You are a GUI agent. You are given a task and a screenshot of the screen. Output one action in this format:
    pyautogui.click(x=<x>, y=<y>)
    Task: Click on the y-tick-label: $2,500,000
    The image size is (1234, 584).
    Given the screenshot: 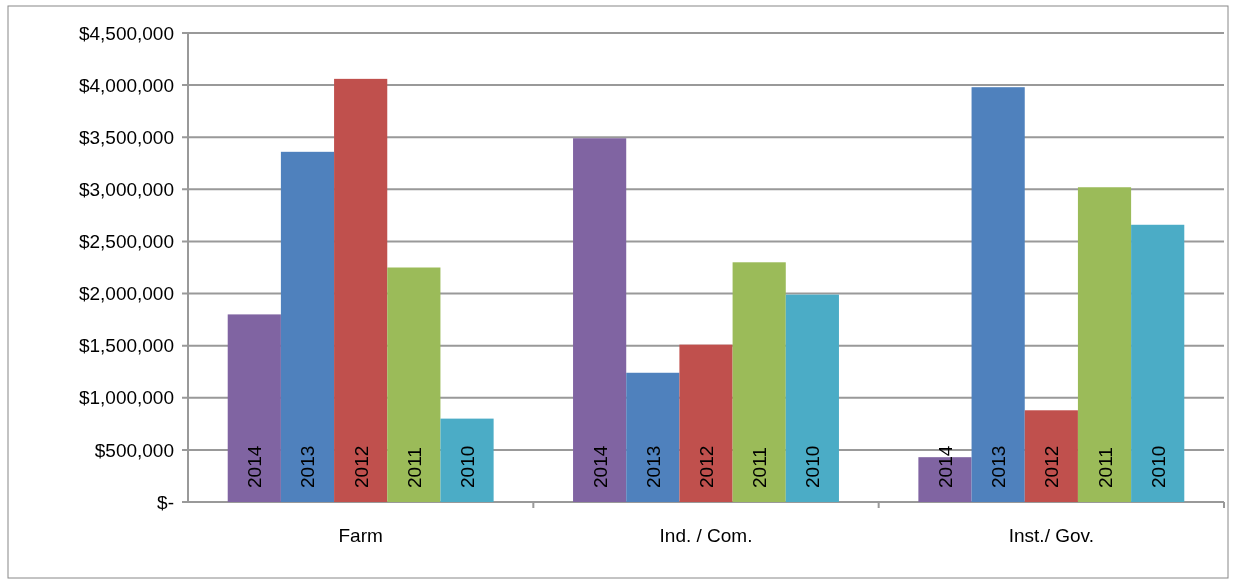 What is the action you would take?
    pyautogui.click(x=126, y=242)
    